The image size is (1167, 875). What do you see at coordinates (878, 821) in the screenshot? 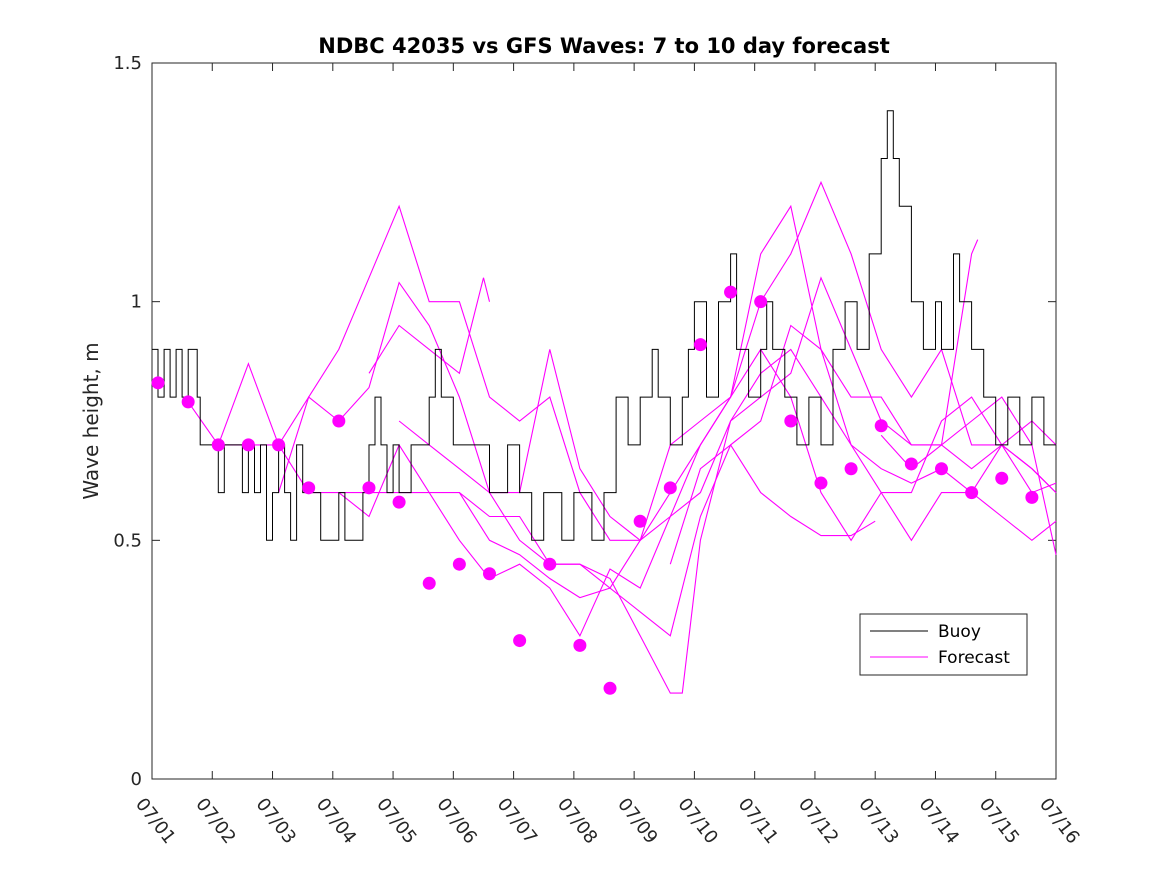
I see `x-tick-label: 07/13` at bounding box center [878, 821].